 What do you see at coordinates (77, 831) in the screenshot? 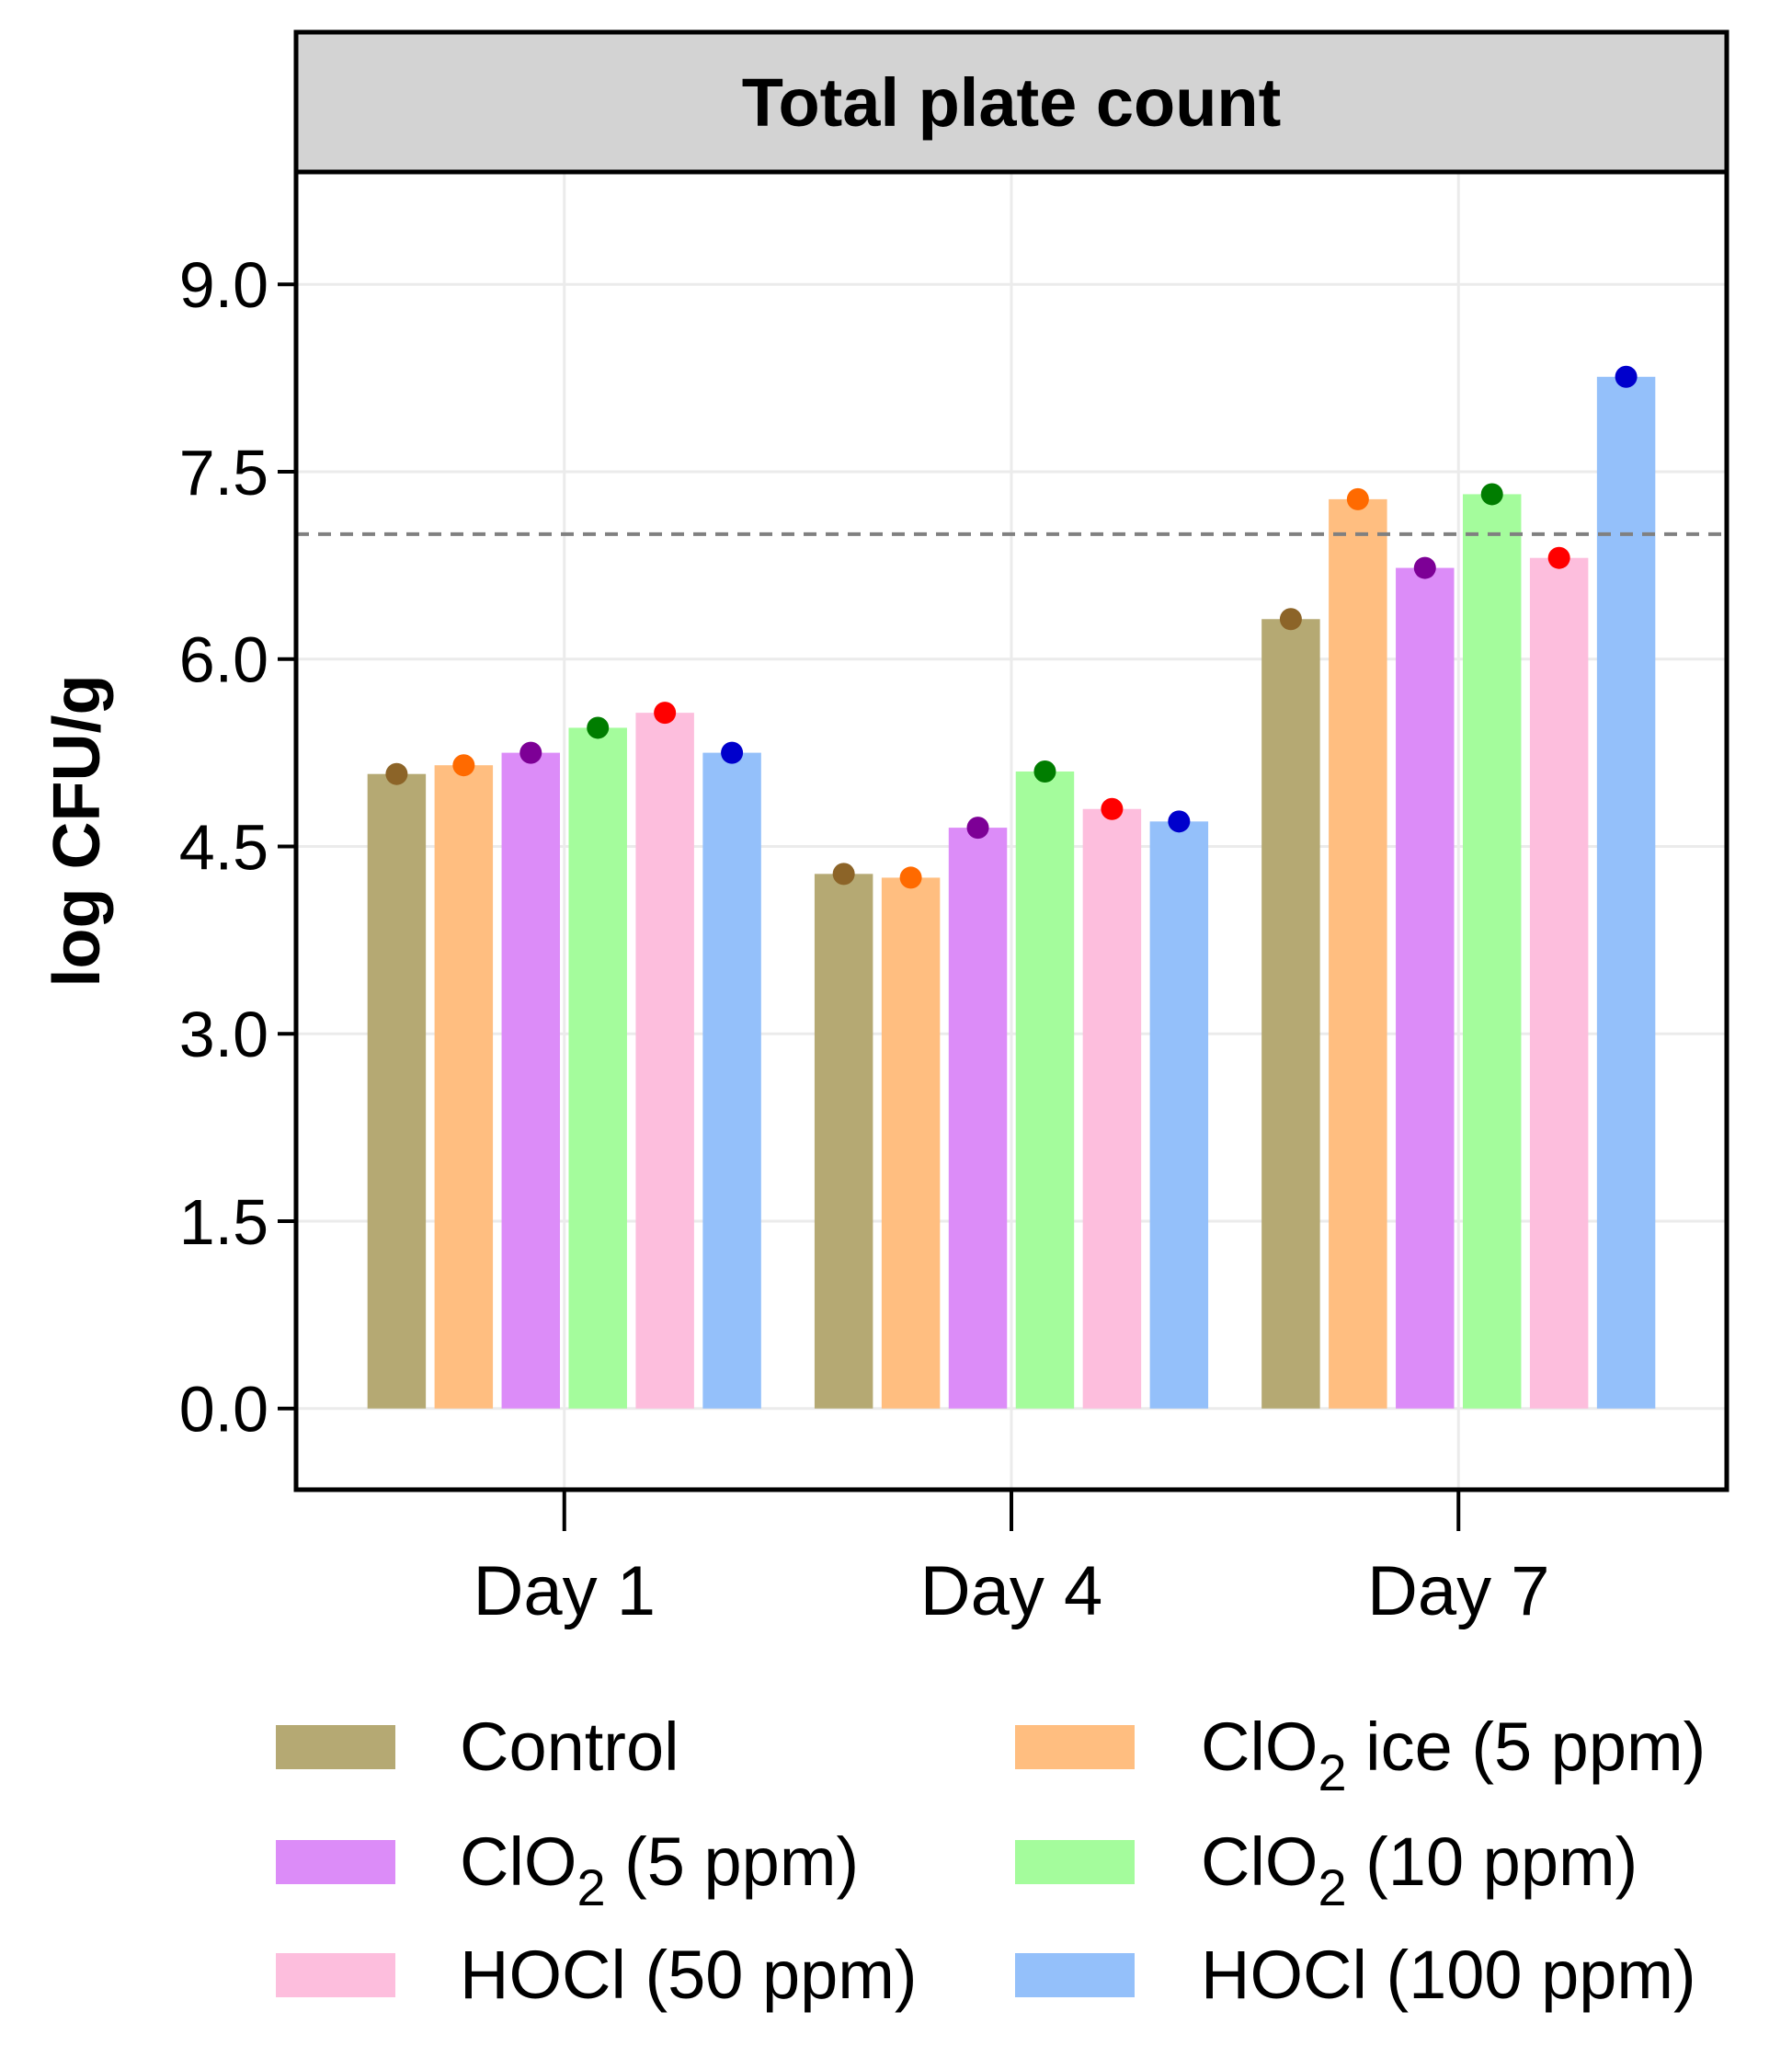
I see `y-axis-label: log CFU/g` at bounding box center [77, 831].